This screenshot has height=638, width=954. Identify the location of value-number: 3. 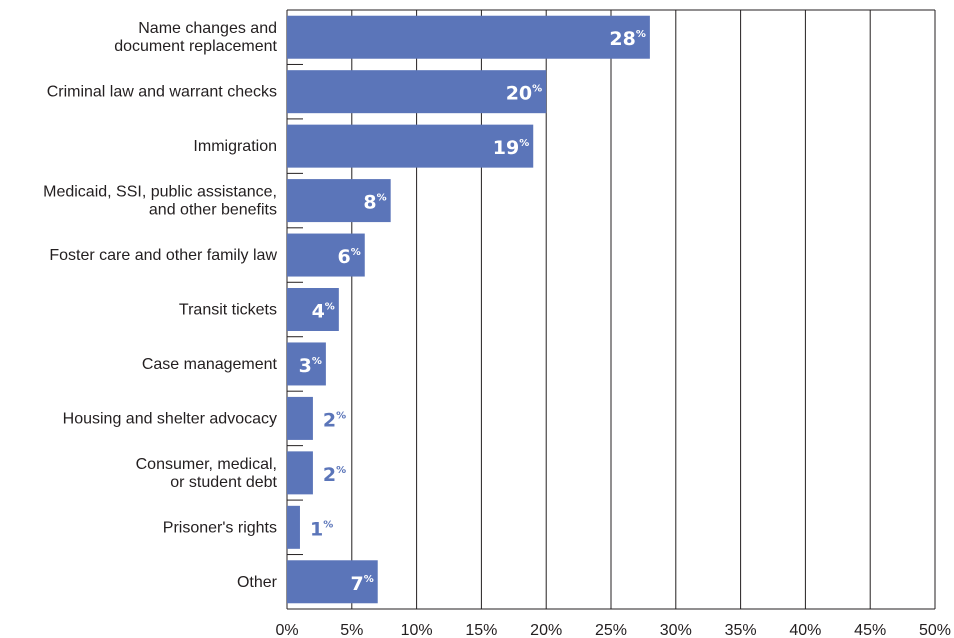
(305, 366).